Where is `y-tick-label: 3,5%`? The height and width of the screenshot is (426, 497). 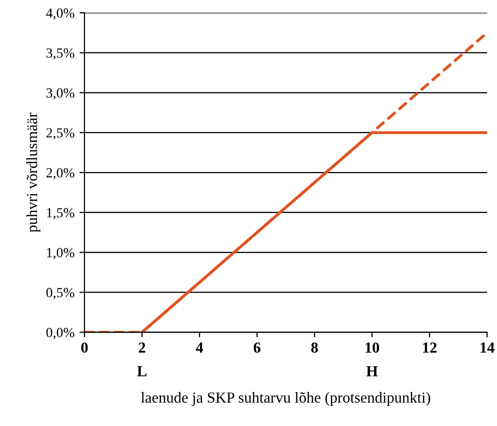
y-tick-label: 3,5% is located at coordinates (60, 54).